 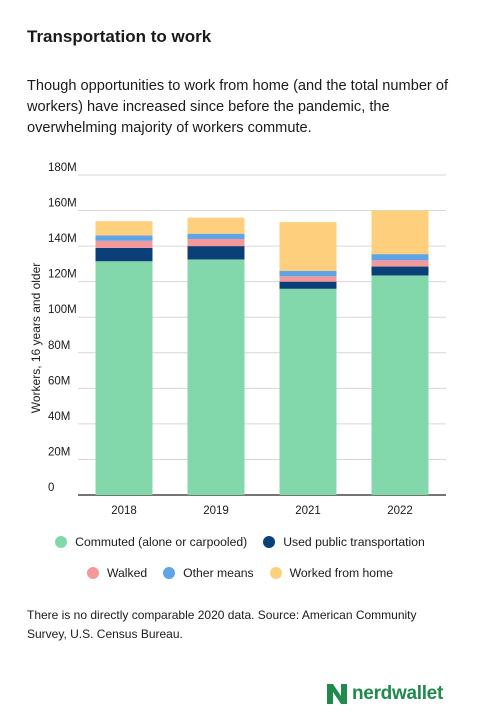 What do you see at coordinates (124, 254) in the screenshot?
I see `bar-segment-public-2018` at bounding box center [124, 254].